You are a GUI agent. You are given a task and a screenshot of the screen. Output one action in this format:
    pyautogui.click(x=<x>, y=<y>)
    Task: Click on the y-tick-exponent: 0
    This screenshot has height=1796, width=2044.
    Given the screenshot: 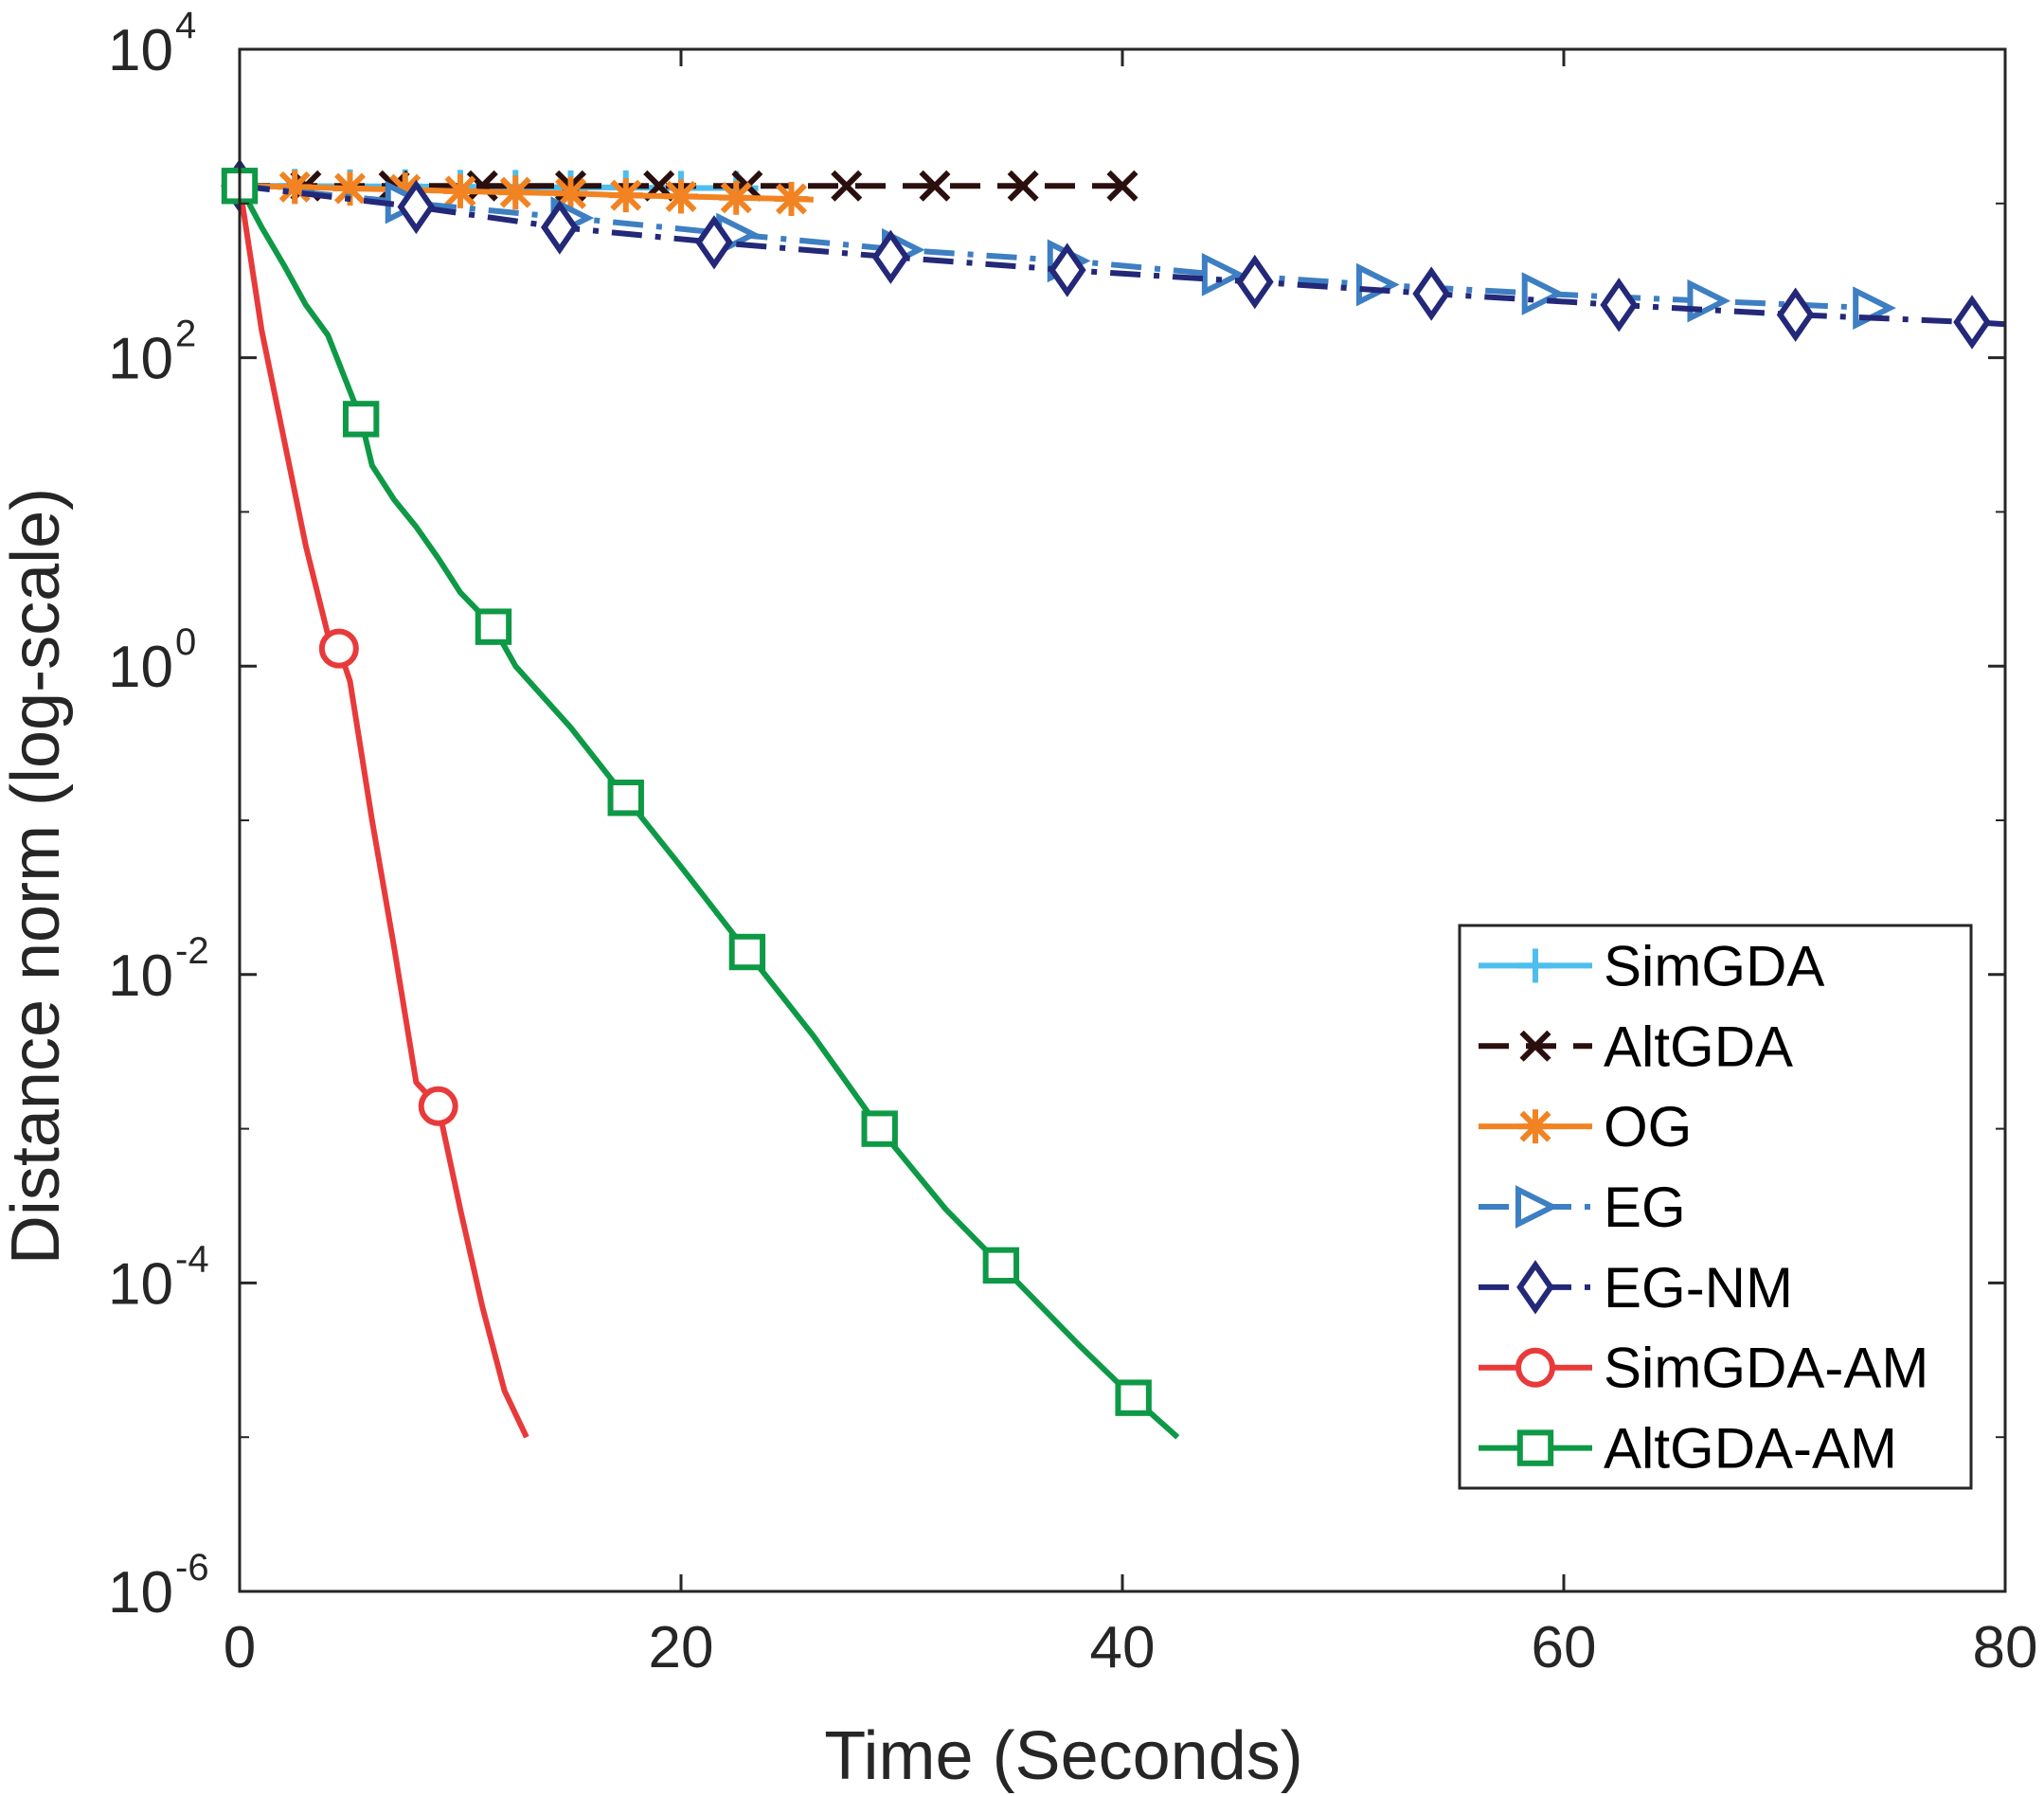 What is the action you would take?
    pyautogui.click(x=185, y=642)
    